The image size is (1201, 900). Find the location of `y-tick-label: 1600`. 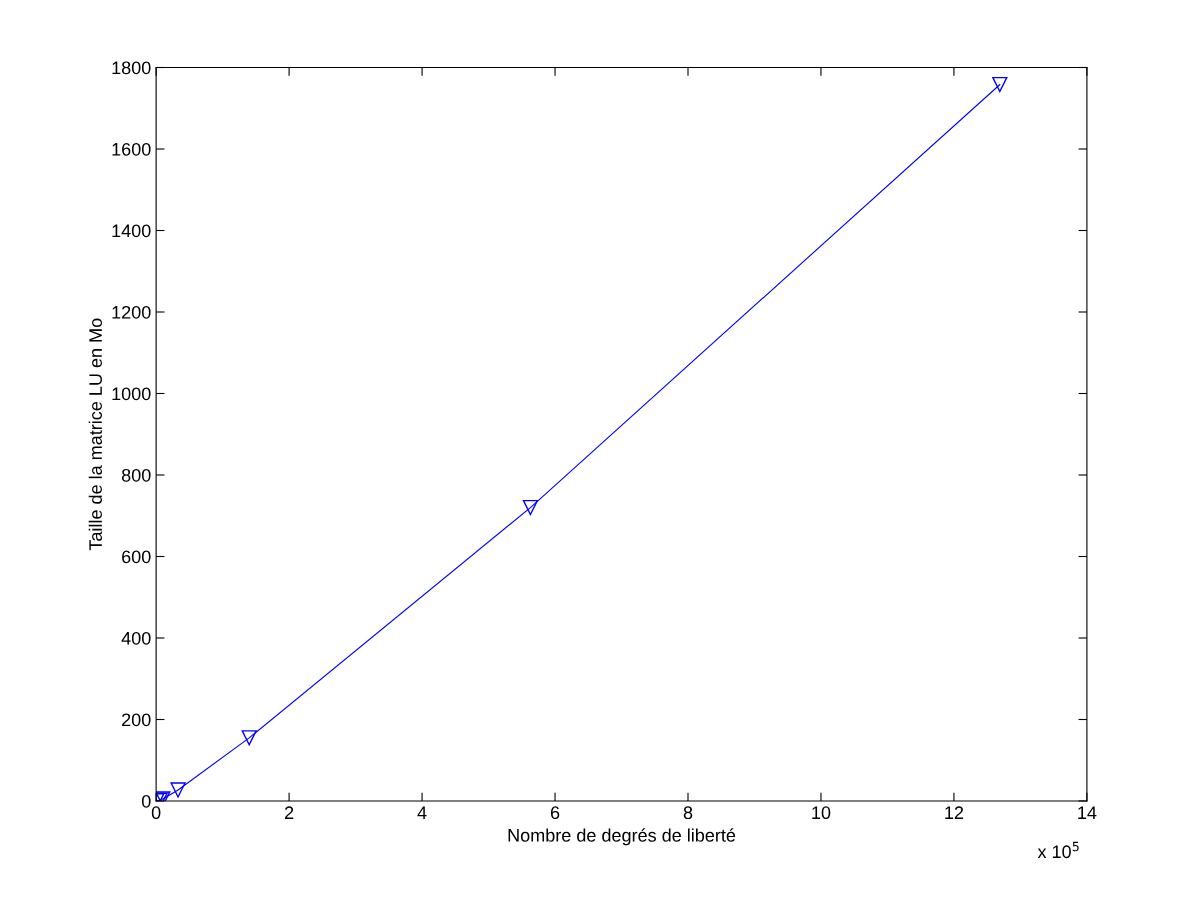

y-tick-label: 1600 is located at coordinates (131, 149).